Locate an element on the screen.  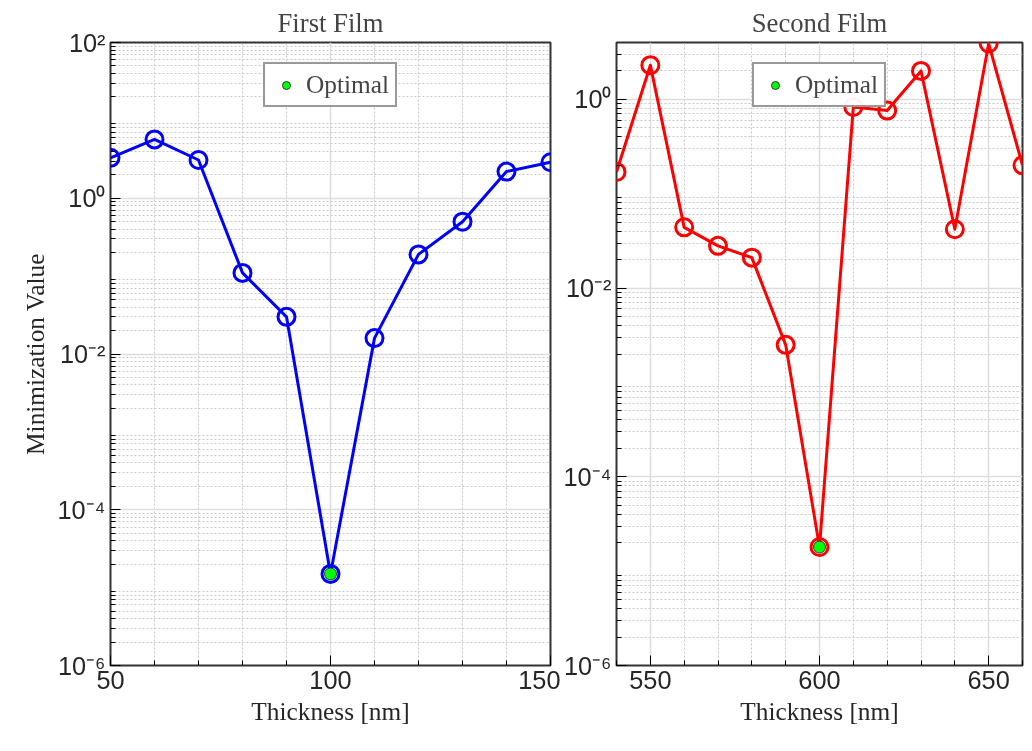
x-tick-label: 650 is located at coordinates (988, 679).